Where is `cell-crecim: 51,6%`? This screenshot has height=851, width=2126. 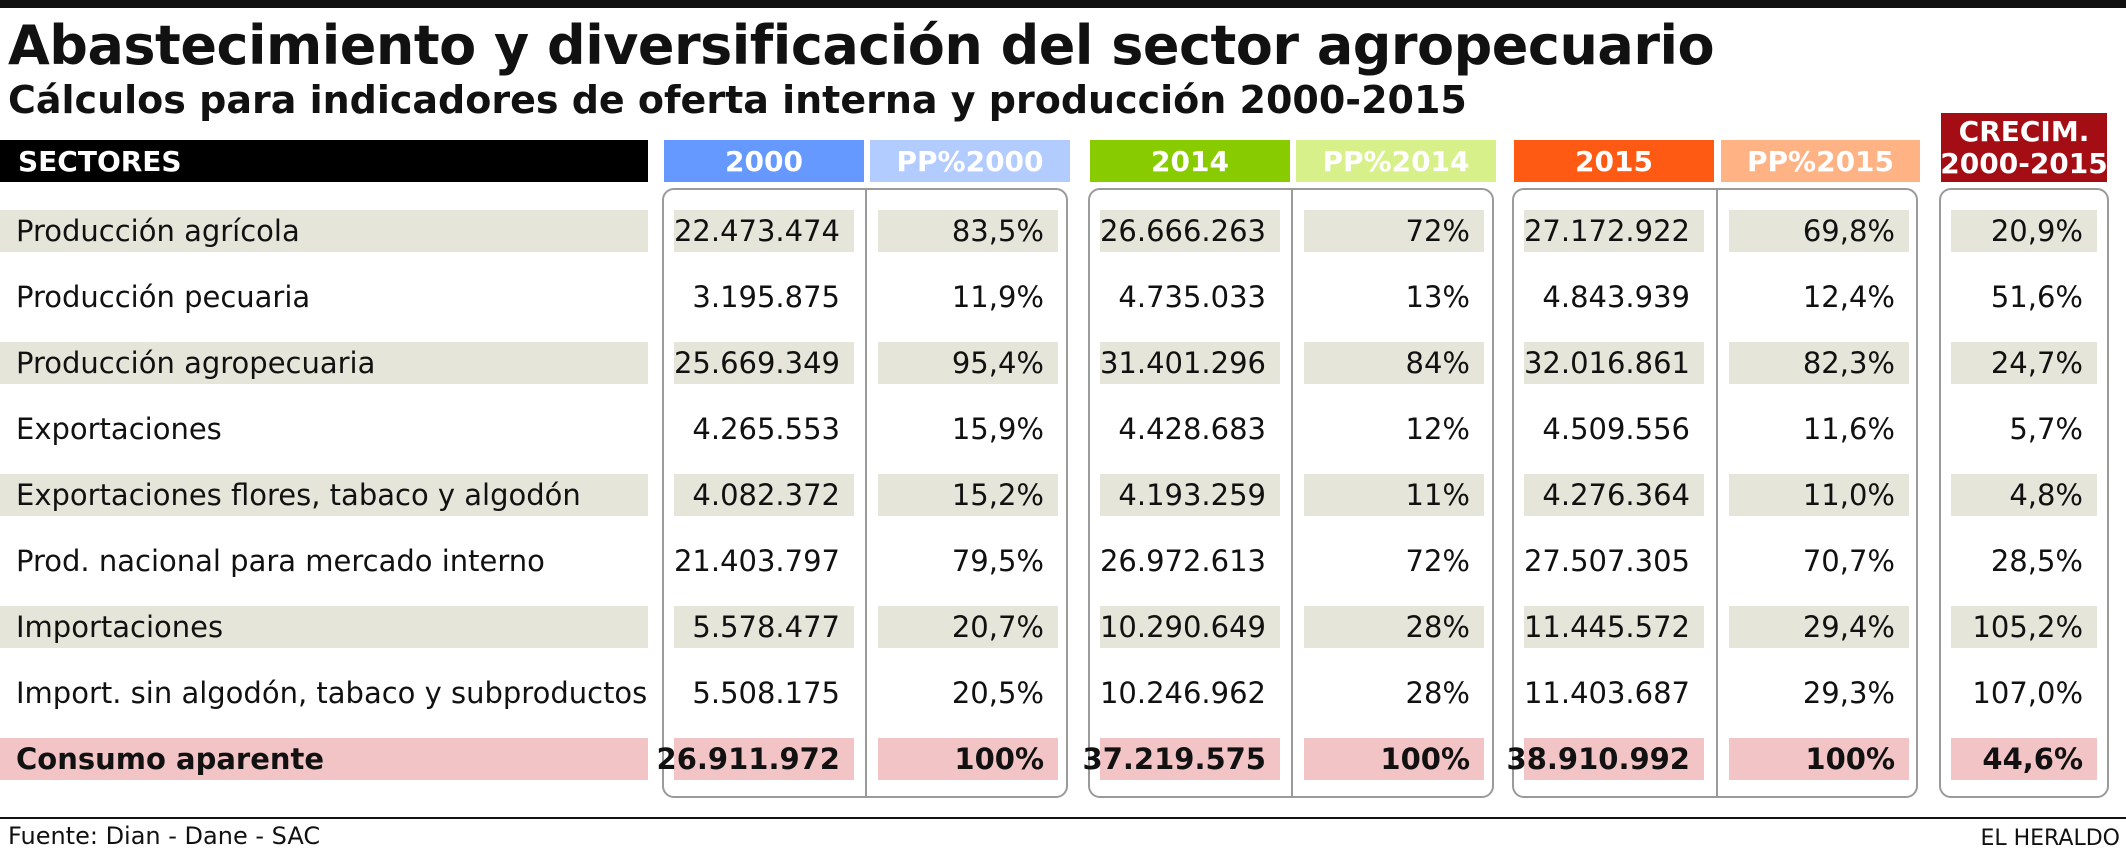
cell-crecim: 51,6% is located at coordinates (2036, 297).